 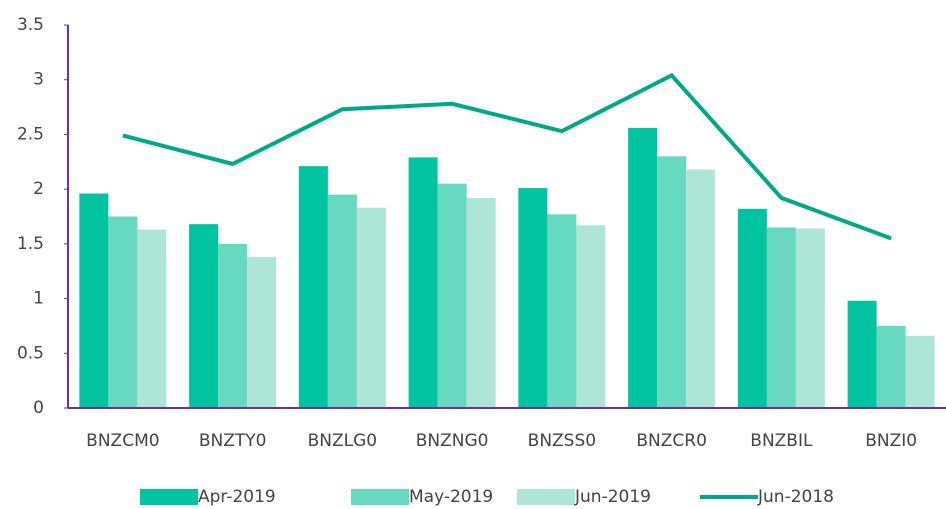 I want to click on legend-label: May-2019, so click(x=451, y=497).